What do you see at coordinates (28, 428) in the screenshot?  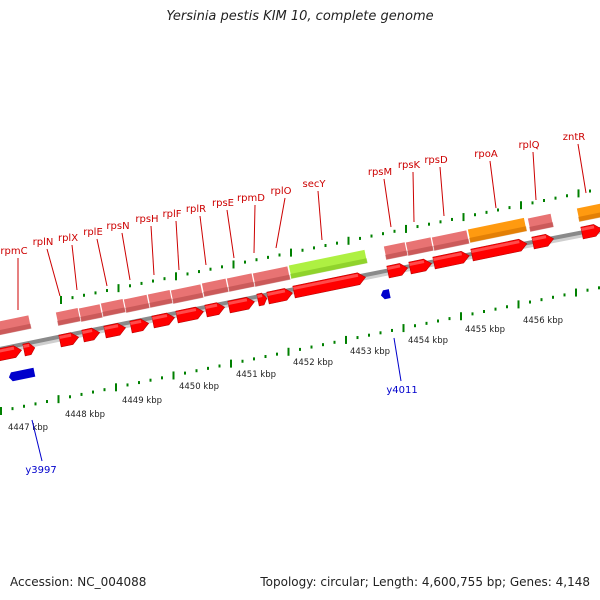 I see `coordinate-label: 4447 kbp` at bounding box center [28, 428].